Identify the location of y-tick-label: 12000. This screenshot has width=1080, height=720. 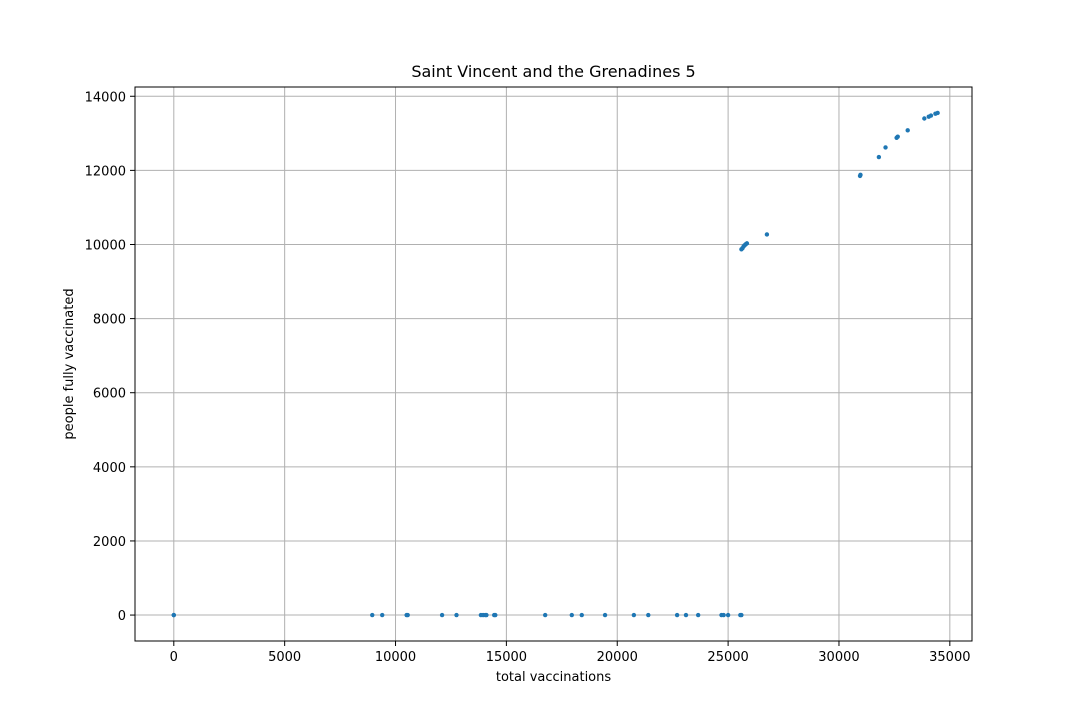
(105, 171).